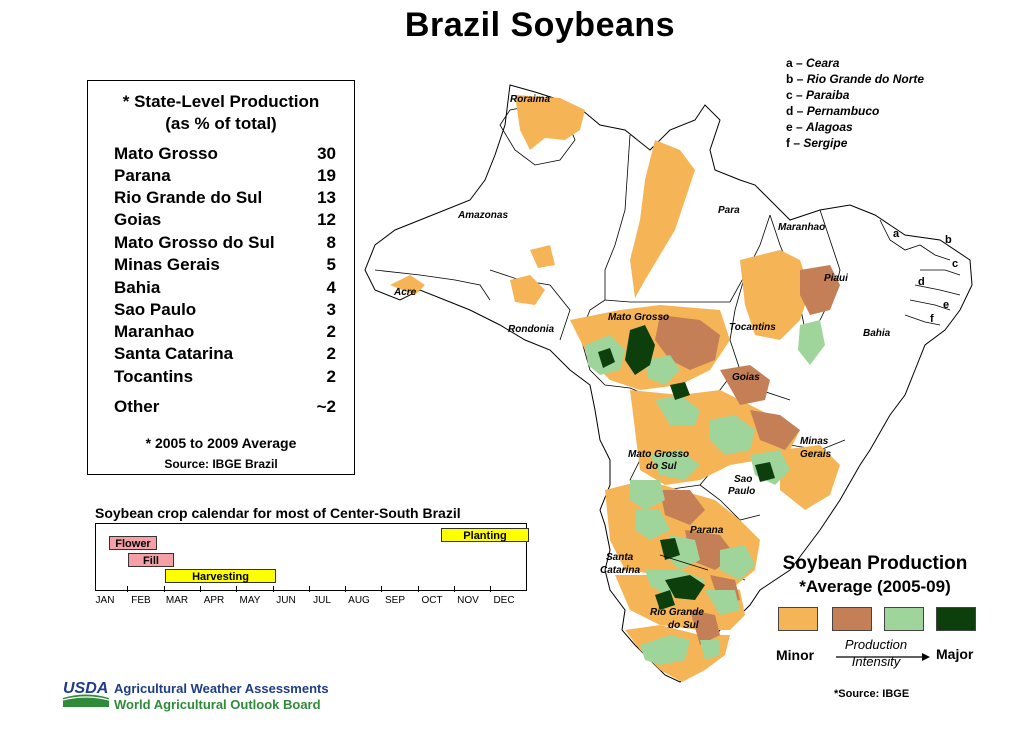 The height and width of the screenshot is (753, 1025). Describe the element at coordinates (137, 287) in the screenshot. I see `state-name: Bahia` at that location.